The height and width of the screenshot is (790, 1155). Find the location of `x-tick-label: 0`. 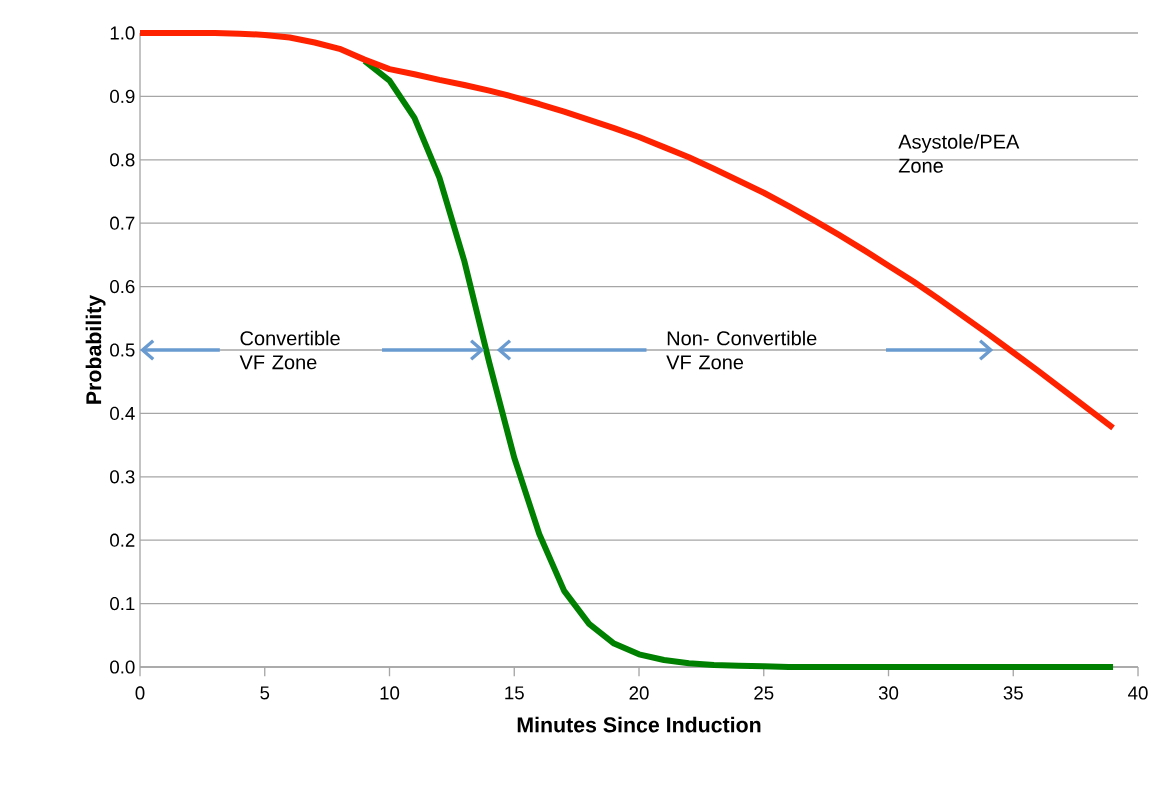

x-tick-label: 0 is located at coordinates (140, 693).